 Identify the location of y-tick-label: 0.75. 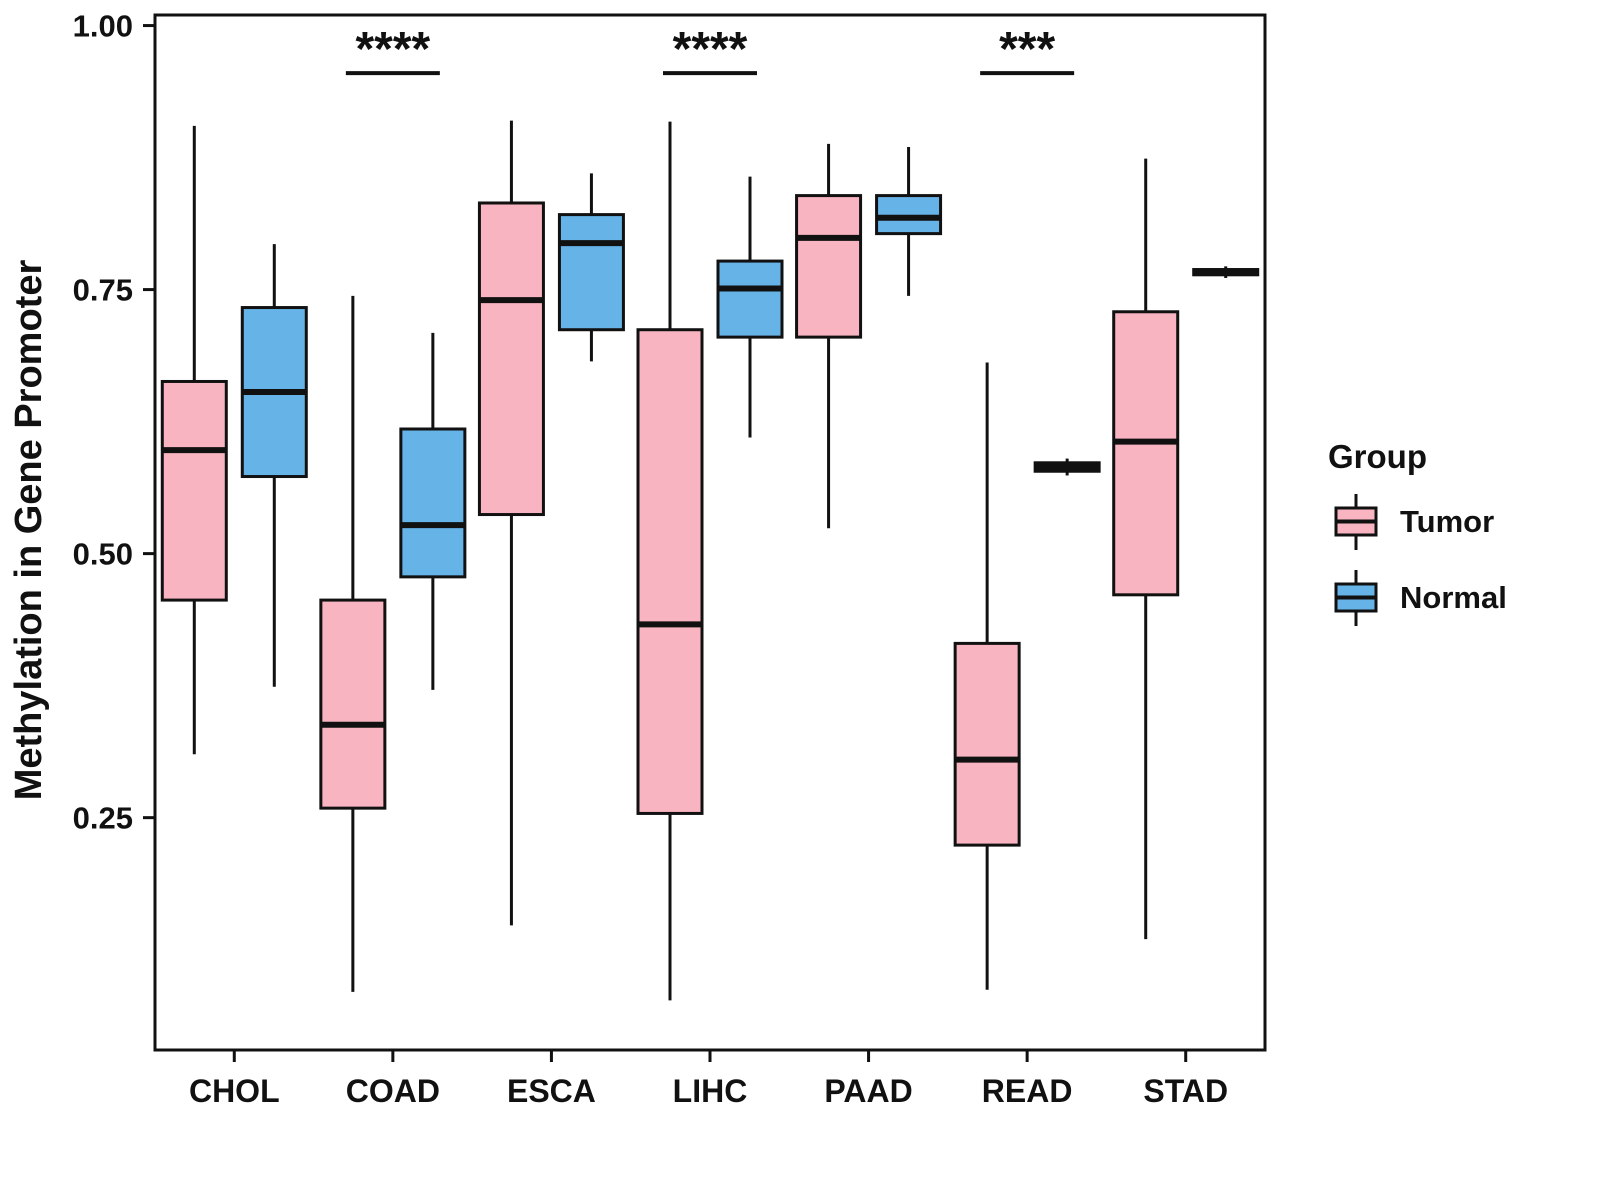
(103, 290).